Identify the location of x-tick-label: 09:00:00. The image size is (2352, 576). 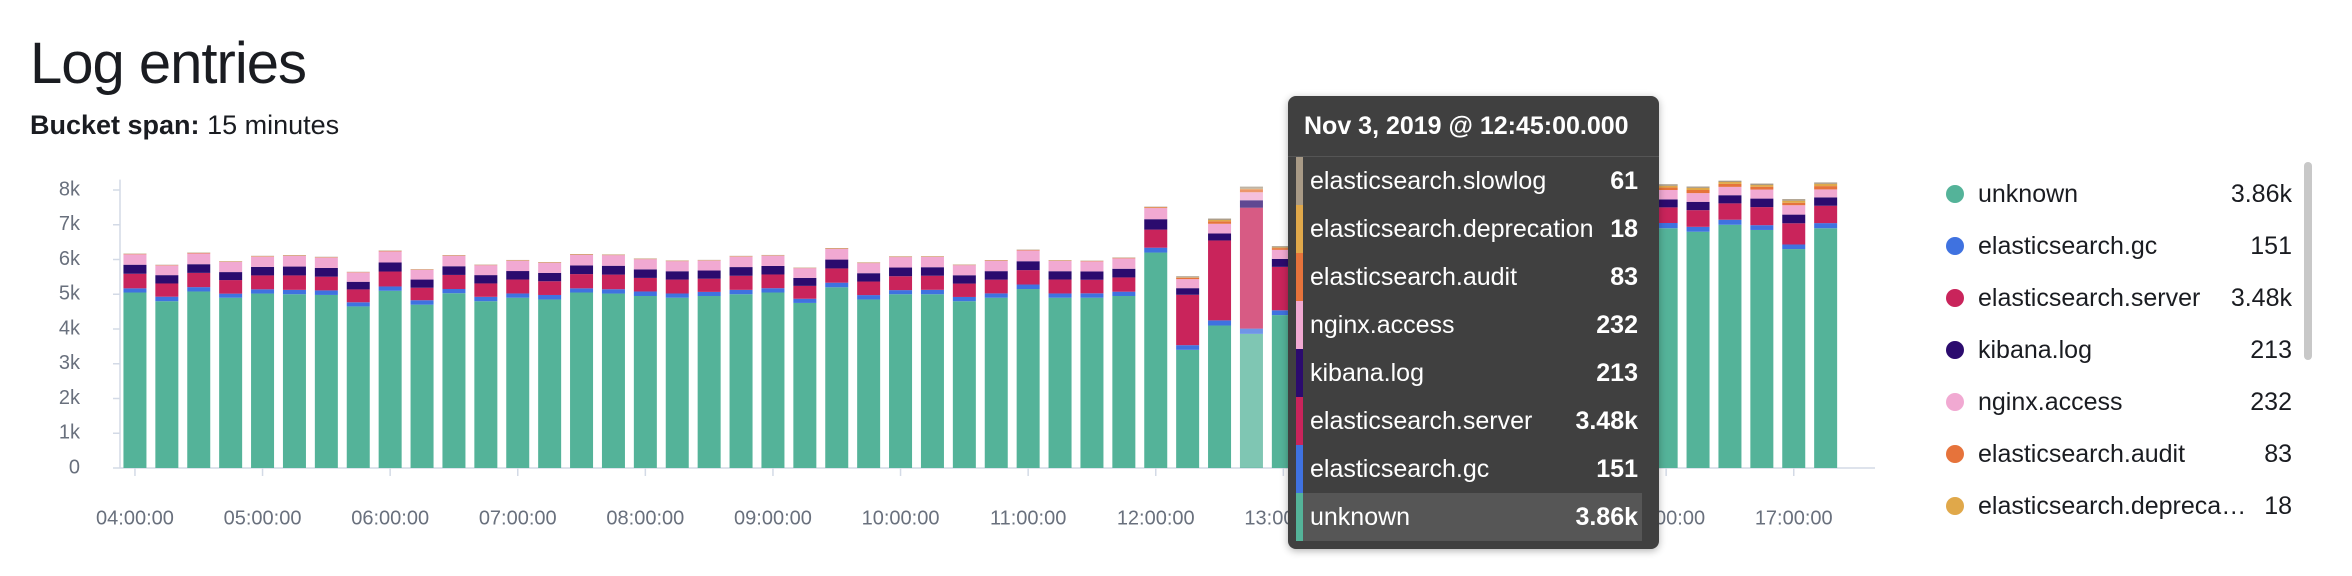
(773, 518).